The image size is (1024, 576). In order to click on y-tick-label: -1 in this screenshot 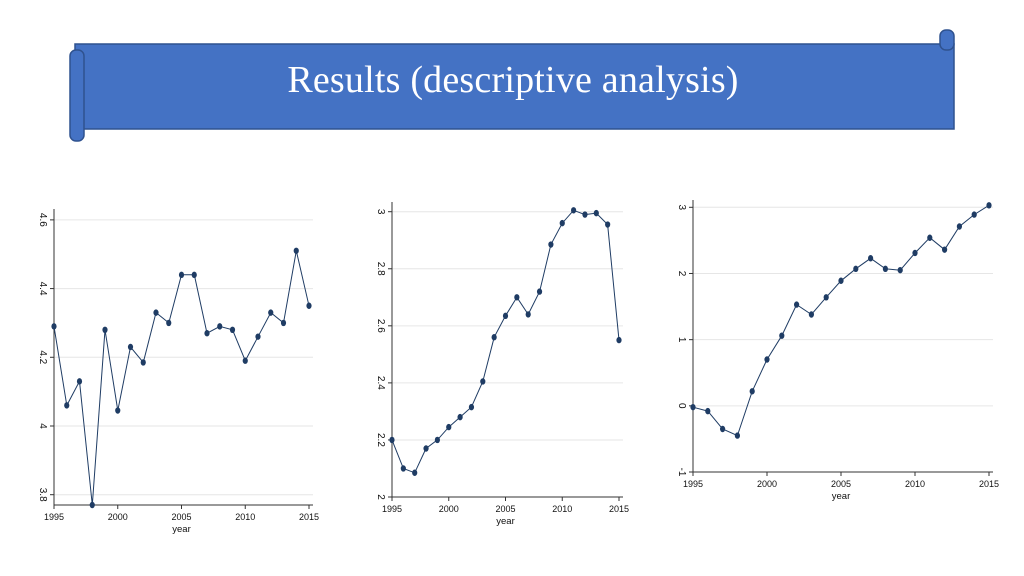, I will do `click(681, 472)`.